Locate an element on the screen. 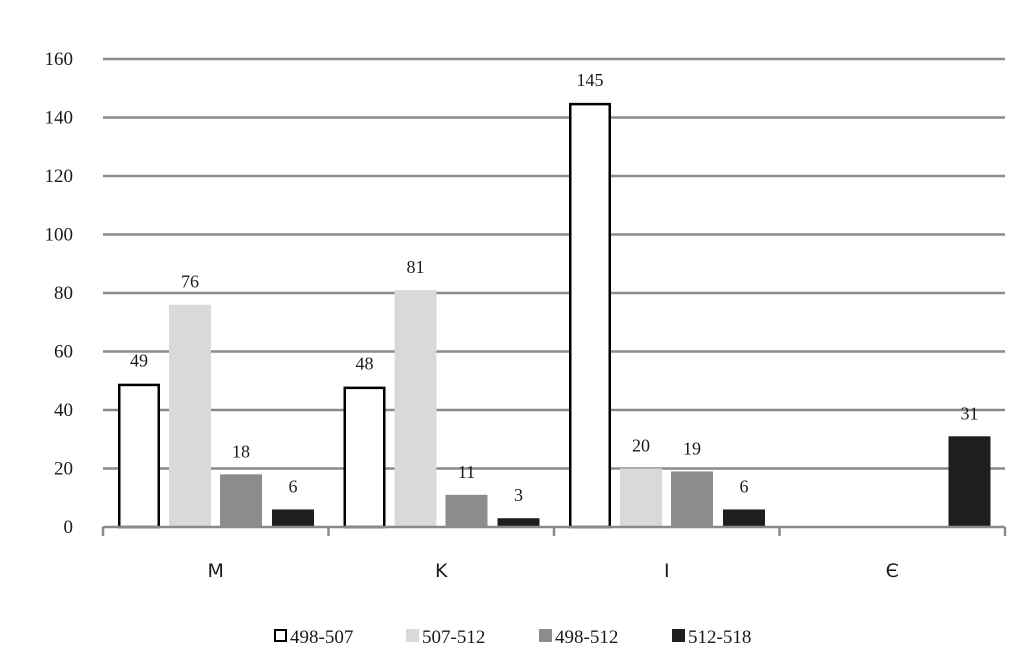  bar-498-512-K is located at coordinates (466, 510).